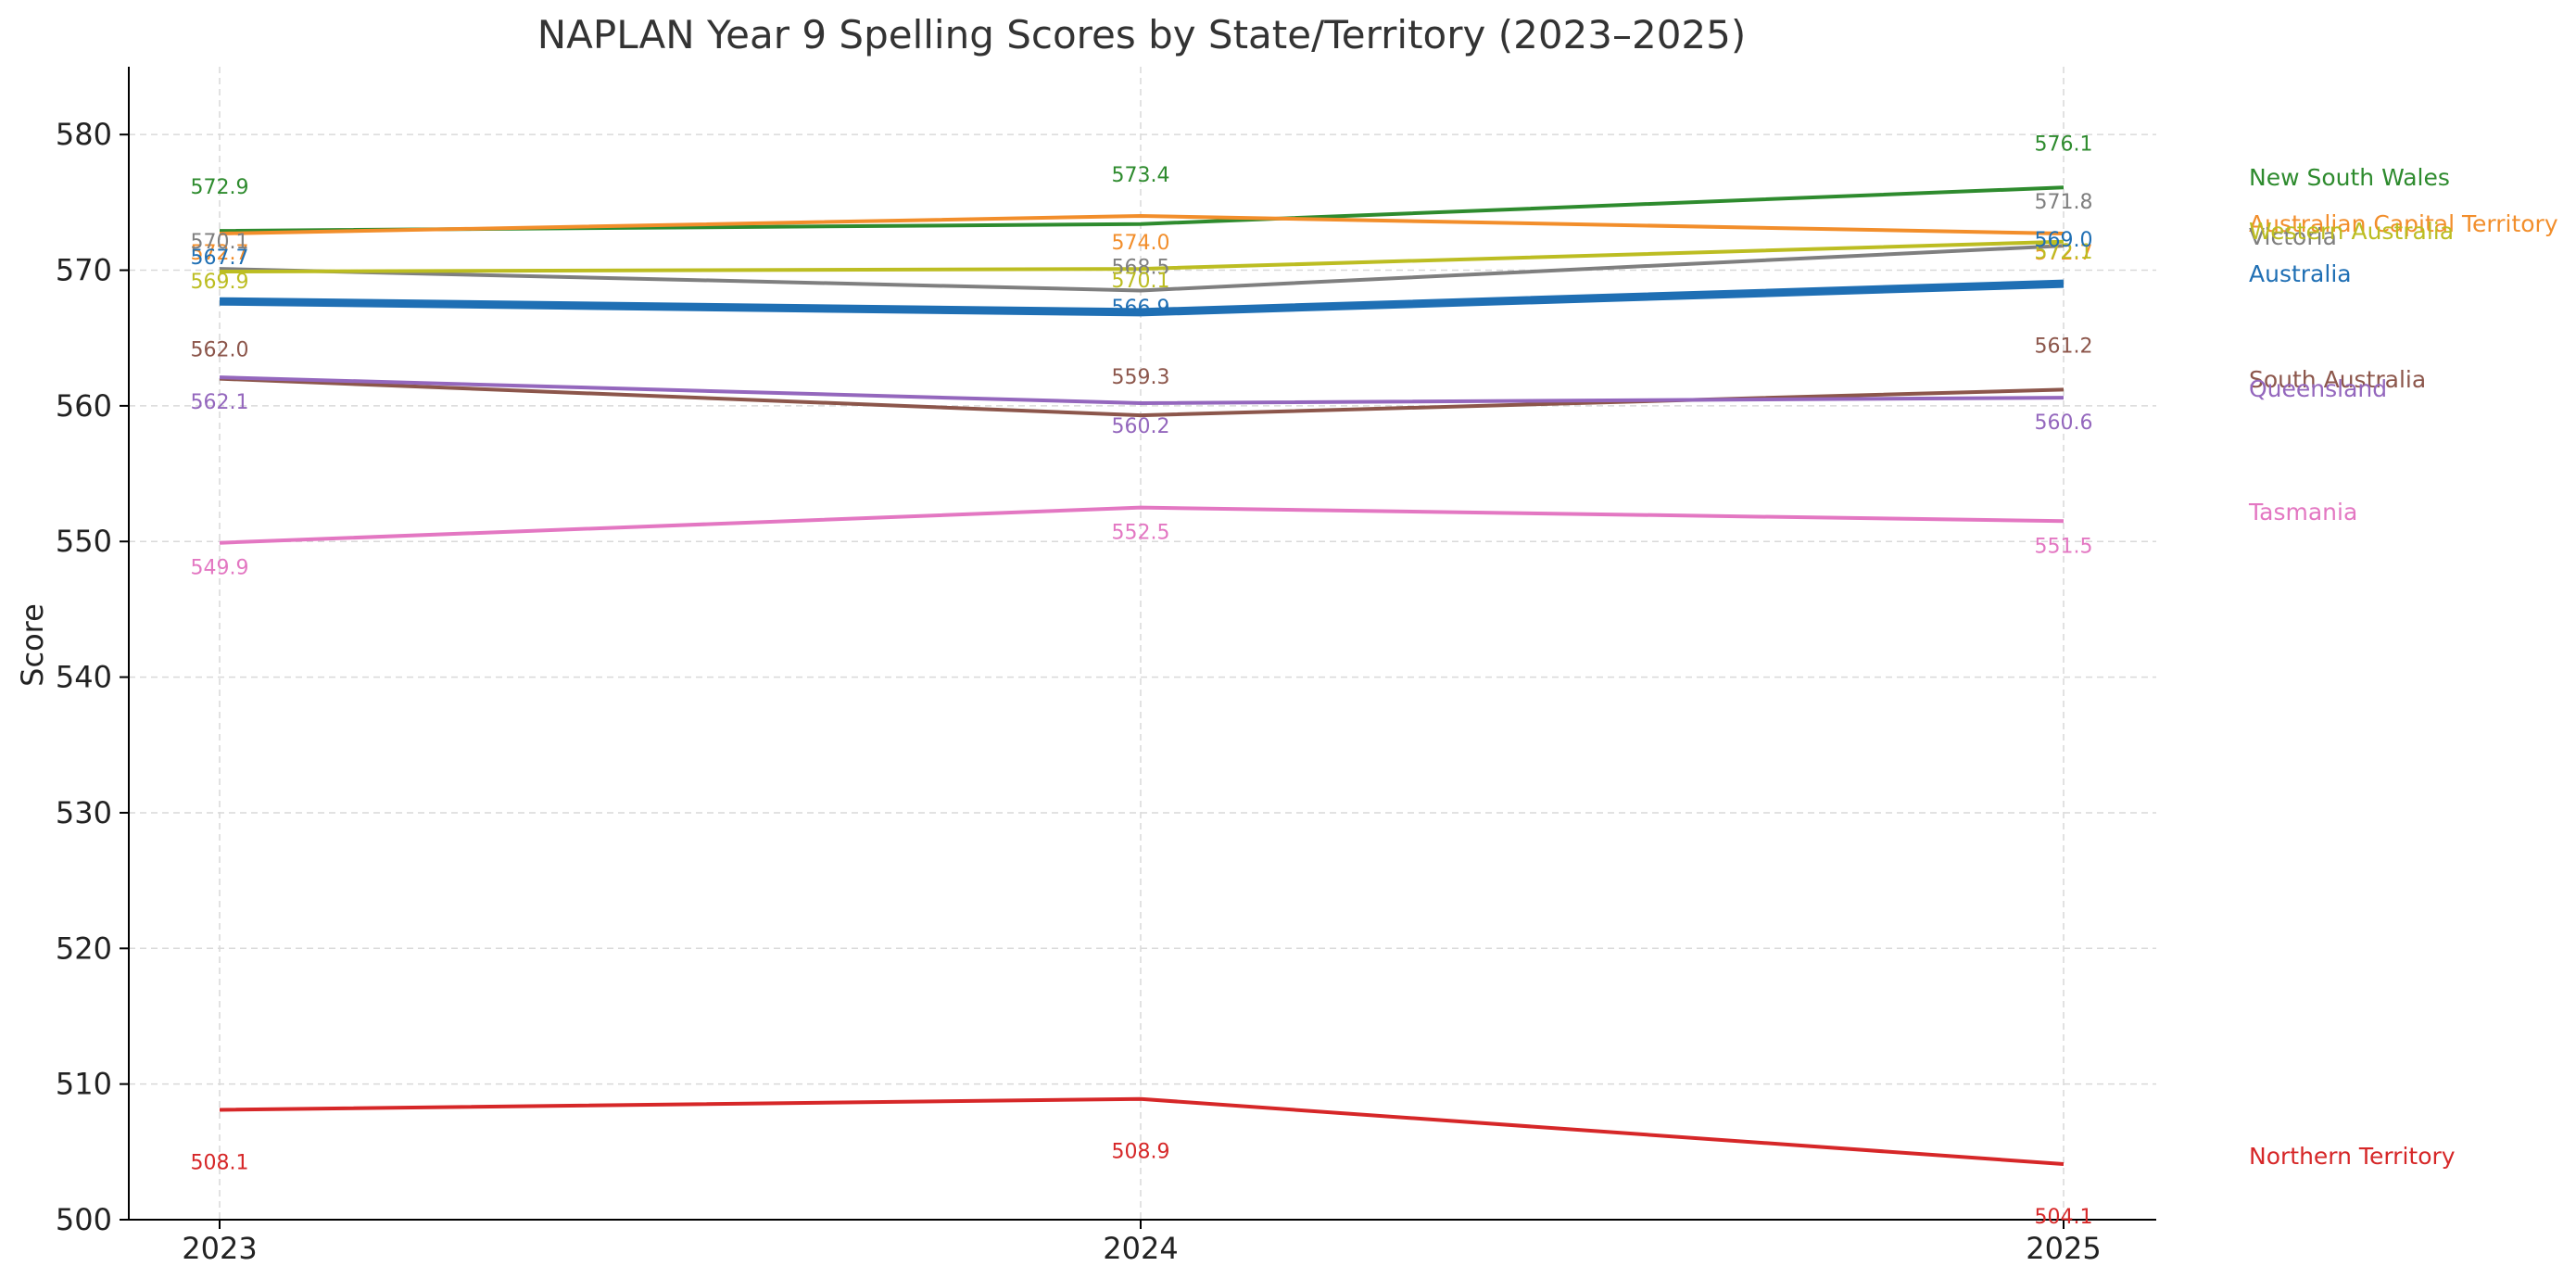  Describe the element at coordinates (220, 187) in the screenshot. I see `data-label: 572.9` at that location.